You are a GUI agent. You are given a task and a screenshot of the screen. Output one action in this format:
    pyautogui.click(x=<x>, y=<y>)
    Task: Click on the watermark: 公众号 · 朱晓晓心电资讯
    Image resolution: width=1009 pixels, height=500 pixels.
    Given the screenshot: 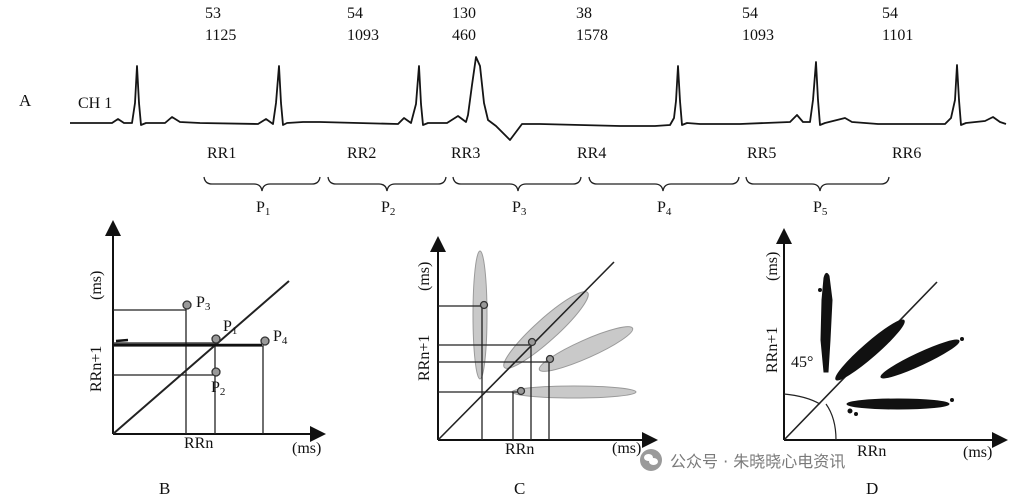 What is the action you would take?
    pyautogui.click(x=742, y=460)
    